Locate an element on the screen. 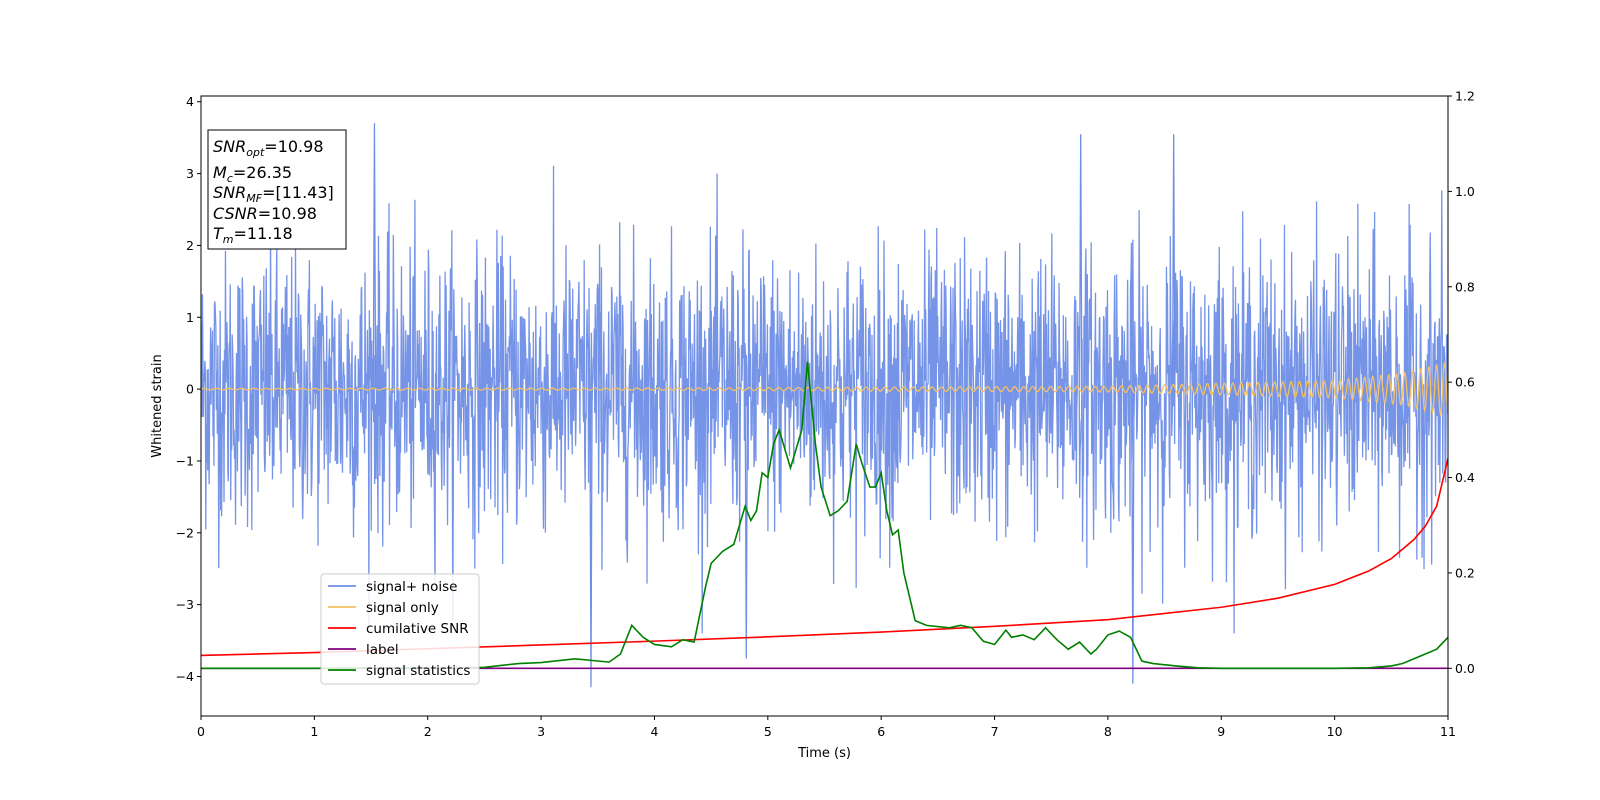 This screenshot has height=800, width=1600. right-y-tick-label: 1.0 is located at coordinates (1465, 191).